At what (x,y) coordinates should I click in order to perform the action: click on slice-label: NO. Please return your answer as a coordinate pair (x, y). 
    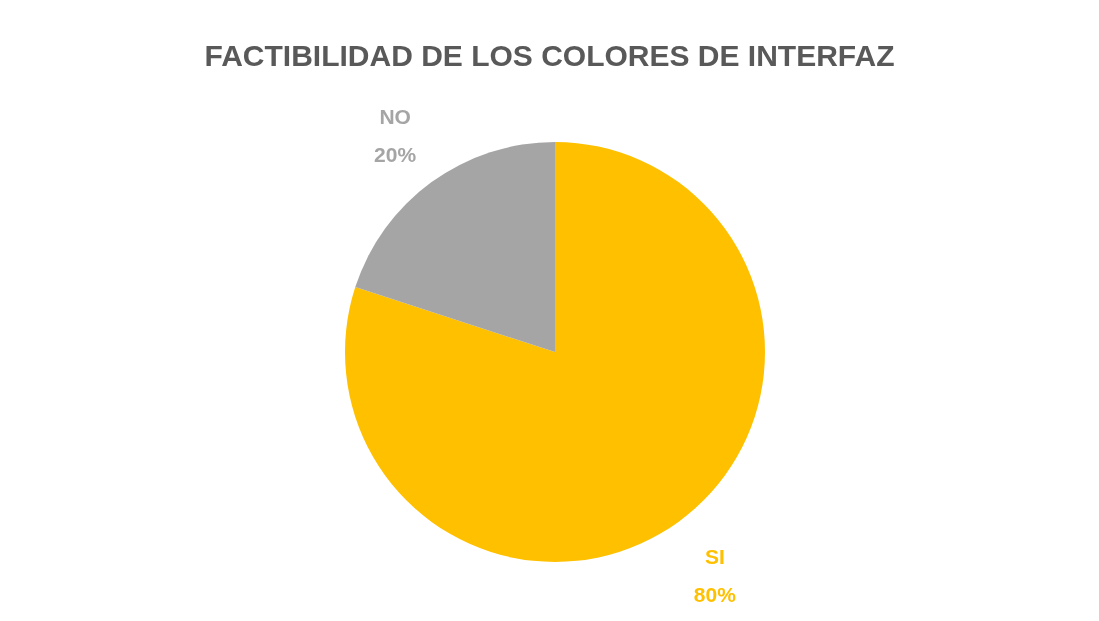
    Looking at the image, I should click on (395, 116).